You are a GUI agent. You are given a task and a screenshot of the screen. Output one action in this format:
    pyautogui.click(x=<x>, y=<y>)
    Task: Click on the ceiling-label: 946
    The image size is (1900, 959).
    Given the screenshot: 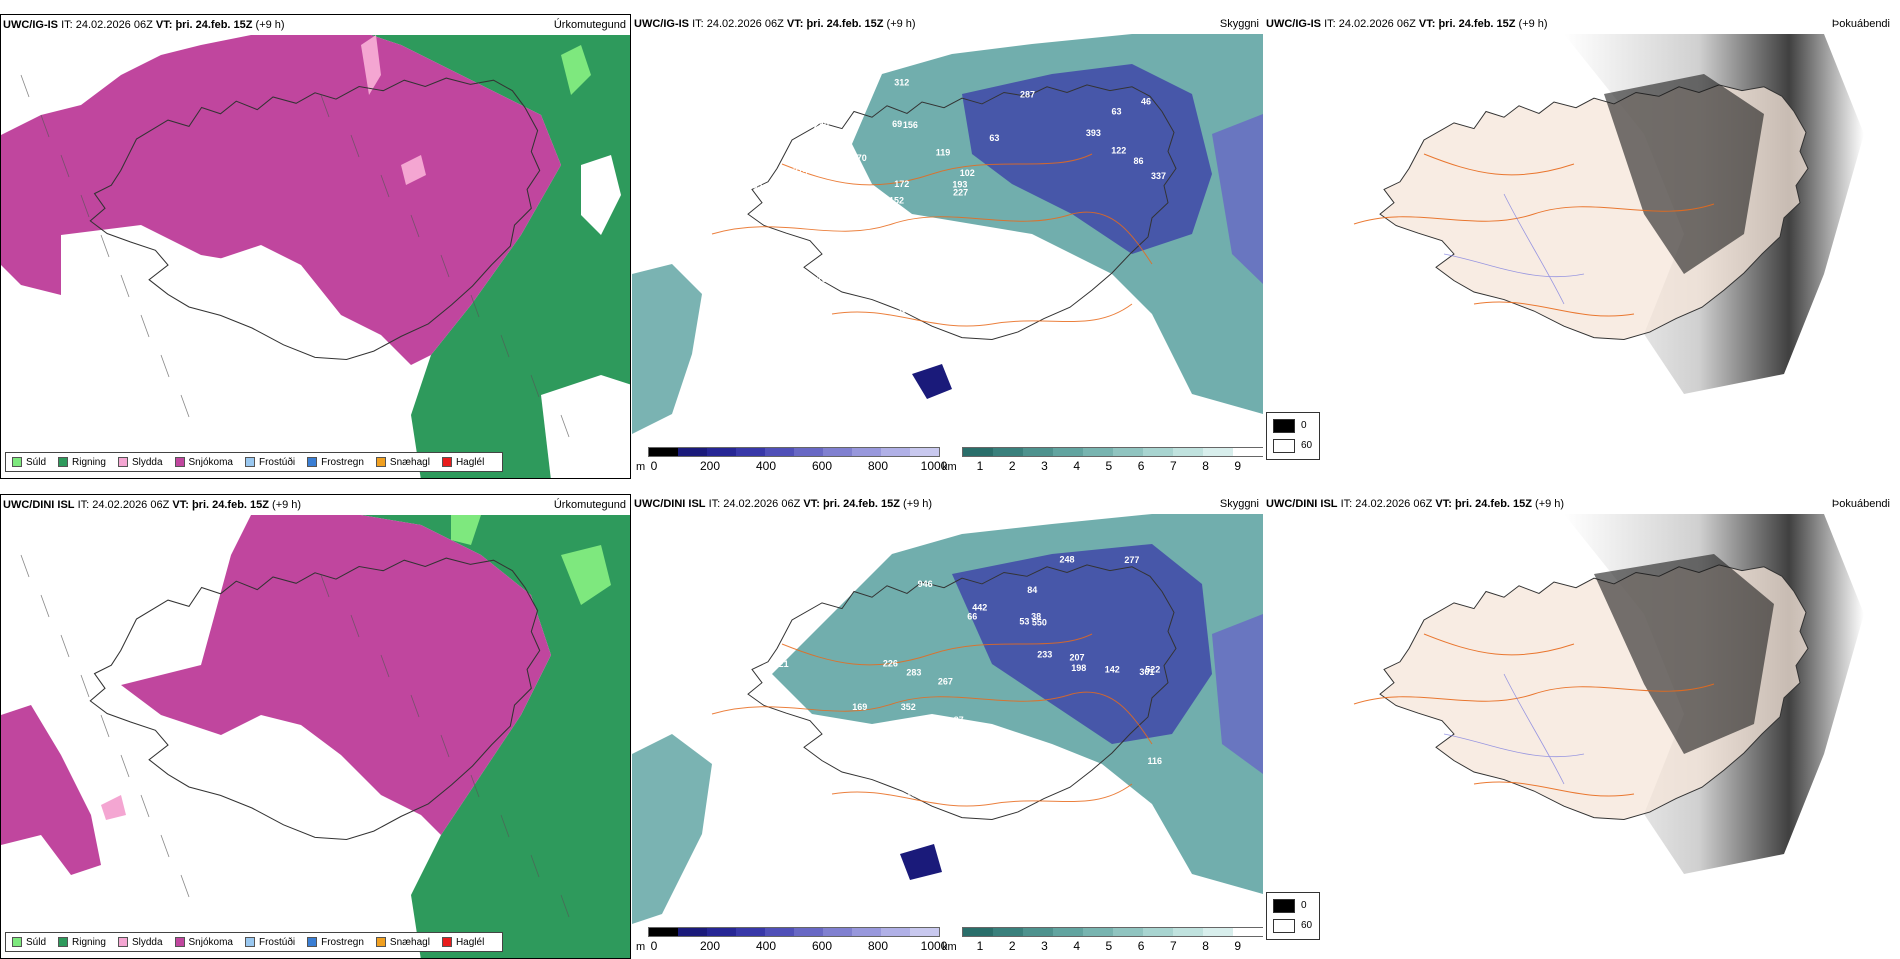 What is the action you would take?
    pyautogui.click(x=925, y=584)
    